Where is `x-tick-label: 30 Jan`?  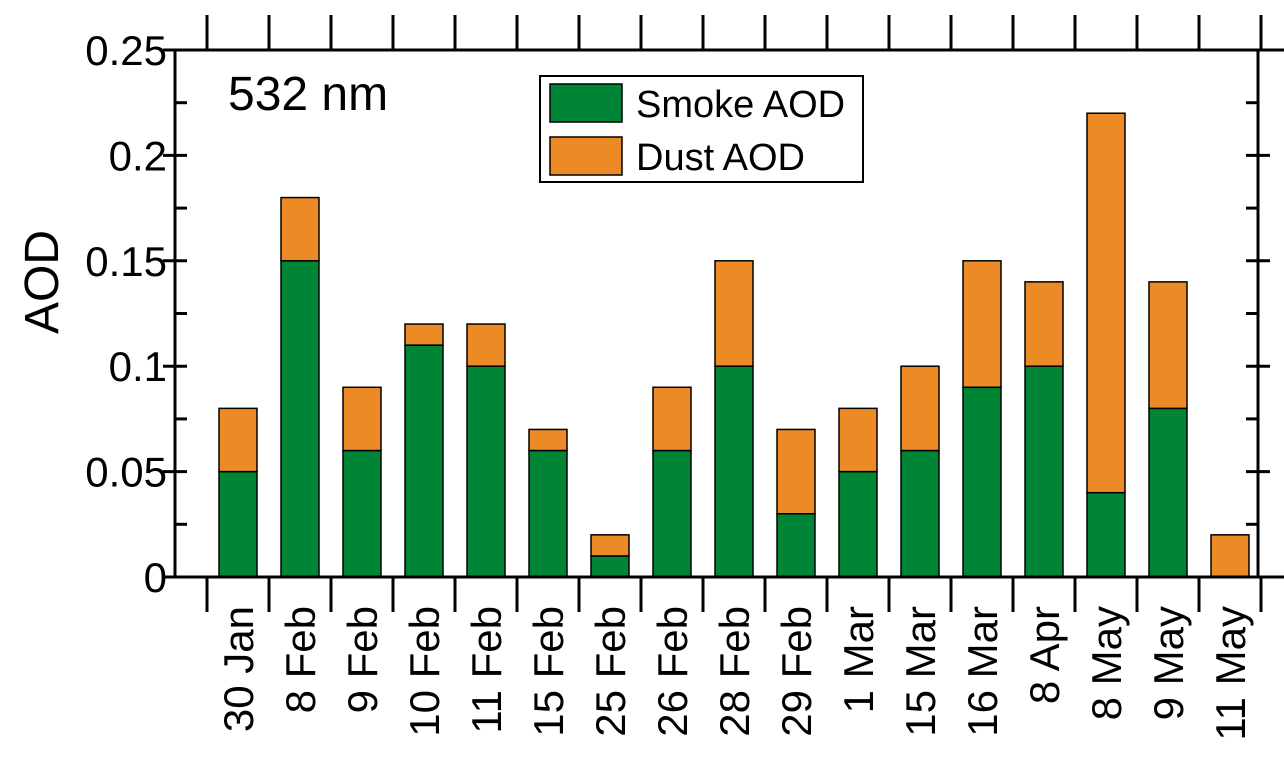 x-tick-label: 30 Jan is located at coordinates (238, 669).